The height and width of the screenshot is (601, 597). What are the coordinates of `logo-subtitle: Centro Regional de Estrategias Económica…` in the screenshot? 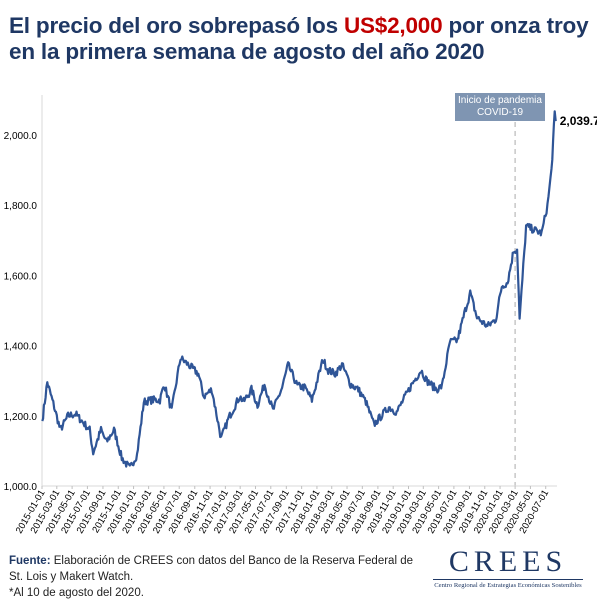 It's located at (508, 585).